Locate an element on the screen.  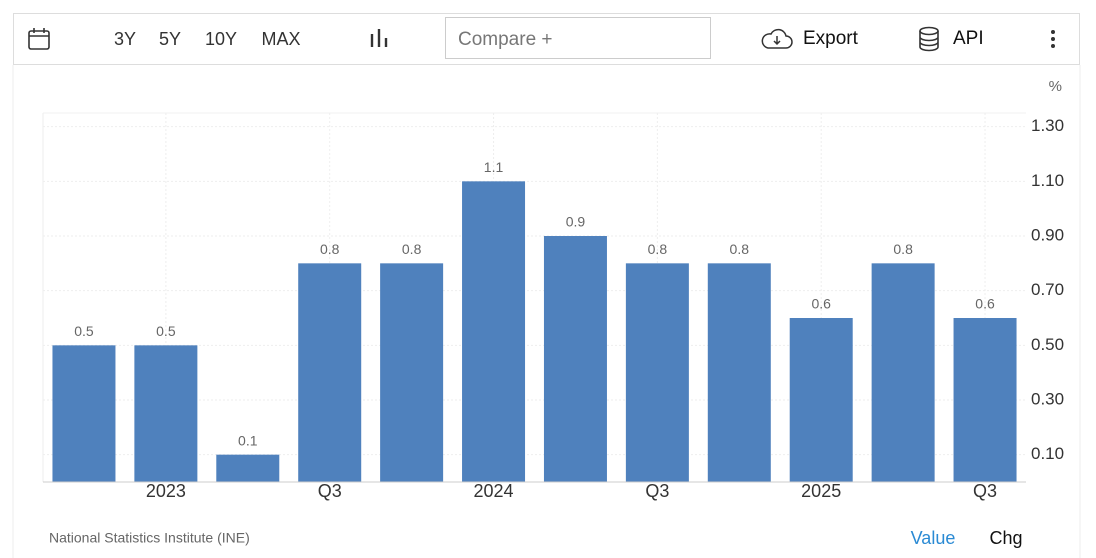
more-menu is located at coordinates (1053, 39).